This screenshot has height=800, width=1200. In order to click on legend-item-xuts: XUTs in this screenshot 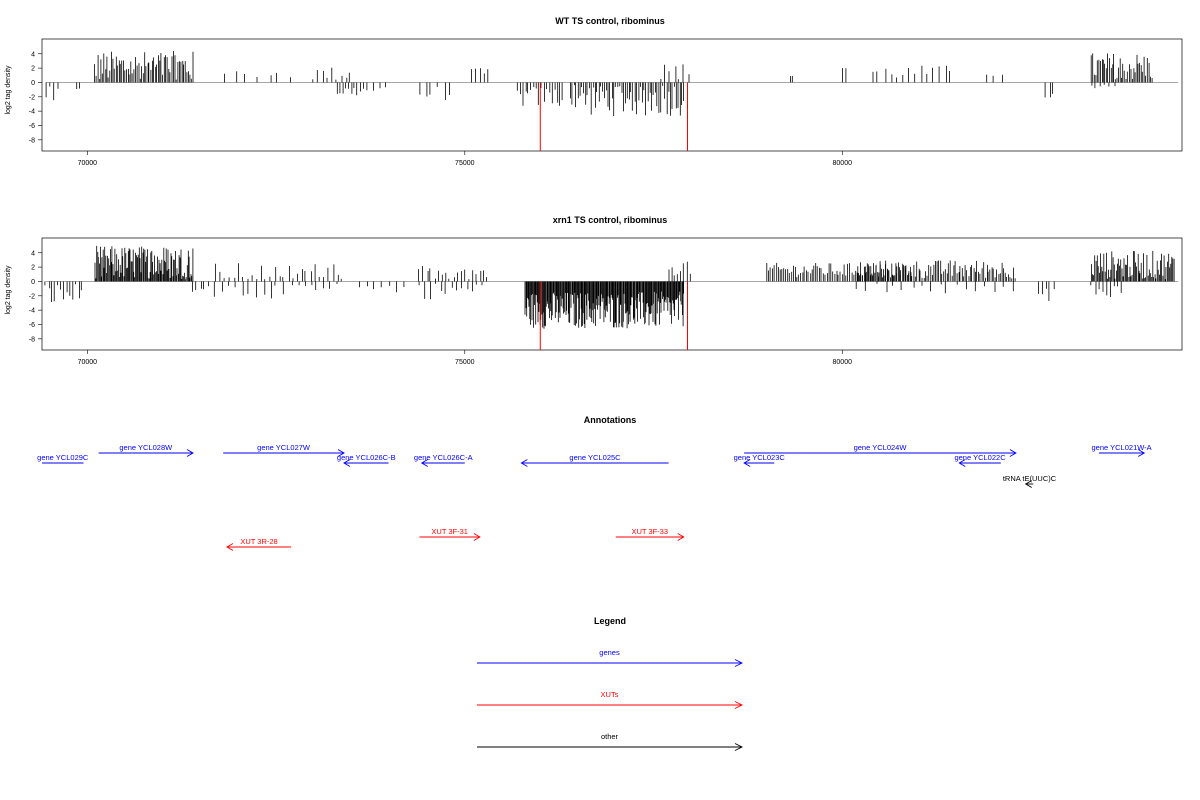, I will do `click(610, 699)`.